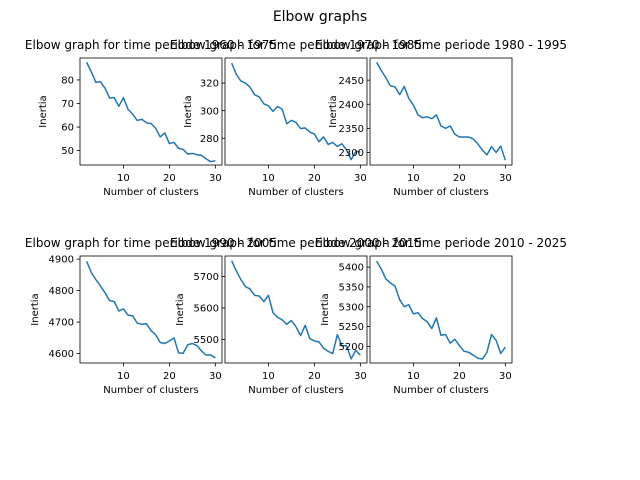 Image resolution: width=640 pixels, height=480 pixels. I want to click on y-tick-label: 80, so click(67, 81).